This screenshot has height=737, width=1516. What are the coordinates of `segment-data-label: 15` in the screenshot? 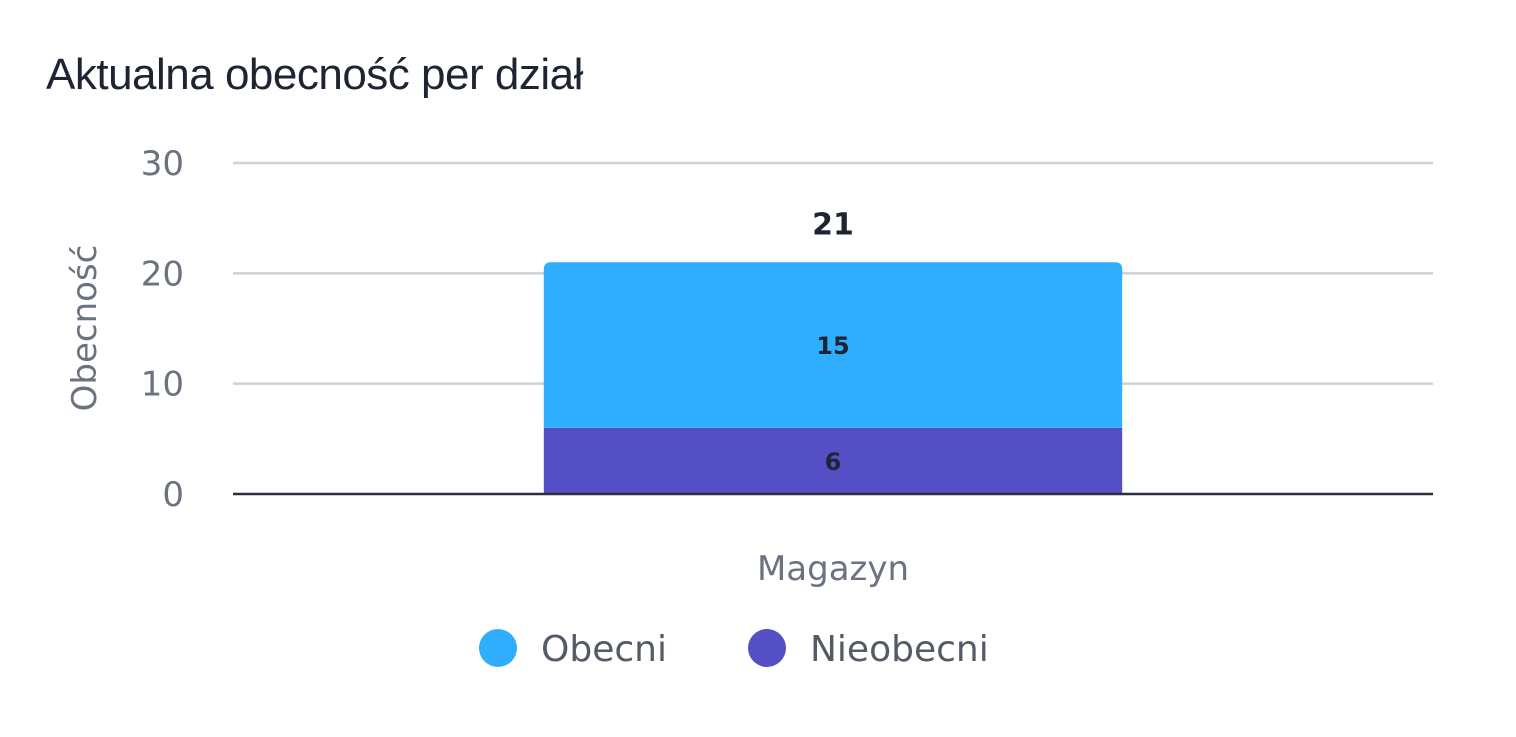 It's located at (832, 346).